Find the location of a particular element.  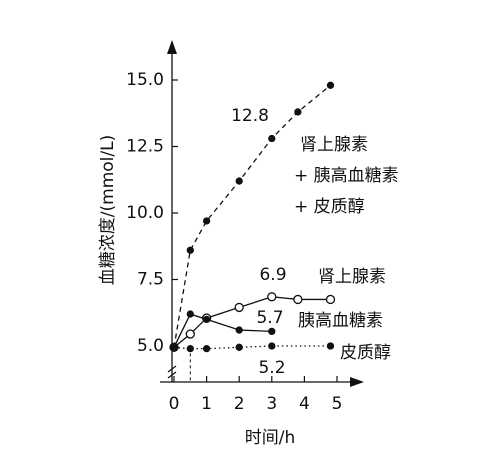

y-arrow is located at coordinates (172, 47).